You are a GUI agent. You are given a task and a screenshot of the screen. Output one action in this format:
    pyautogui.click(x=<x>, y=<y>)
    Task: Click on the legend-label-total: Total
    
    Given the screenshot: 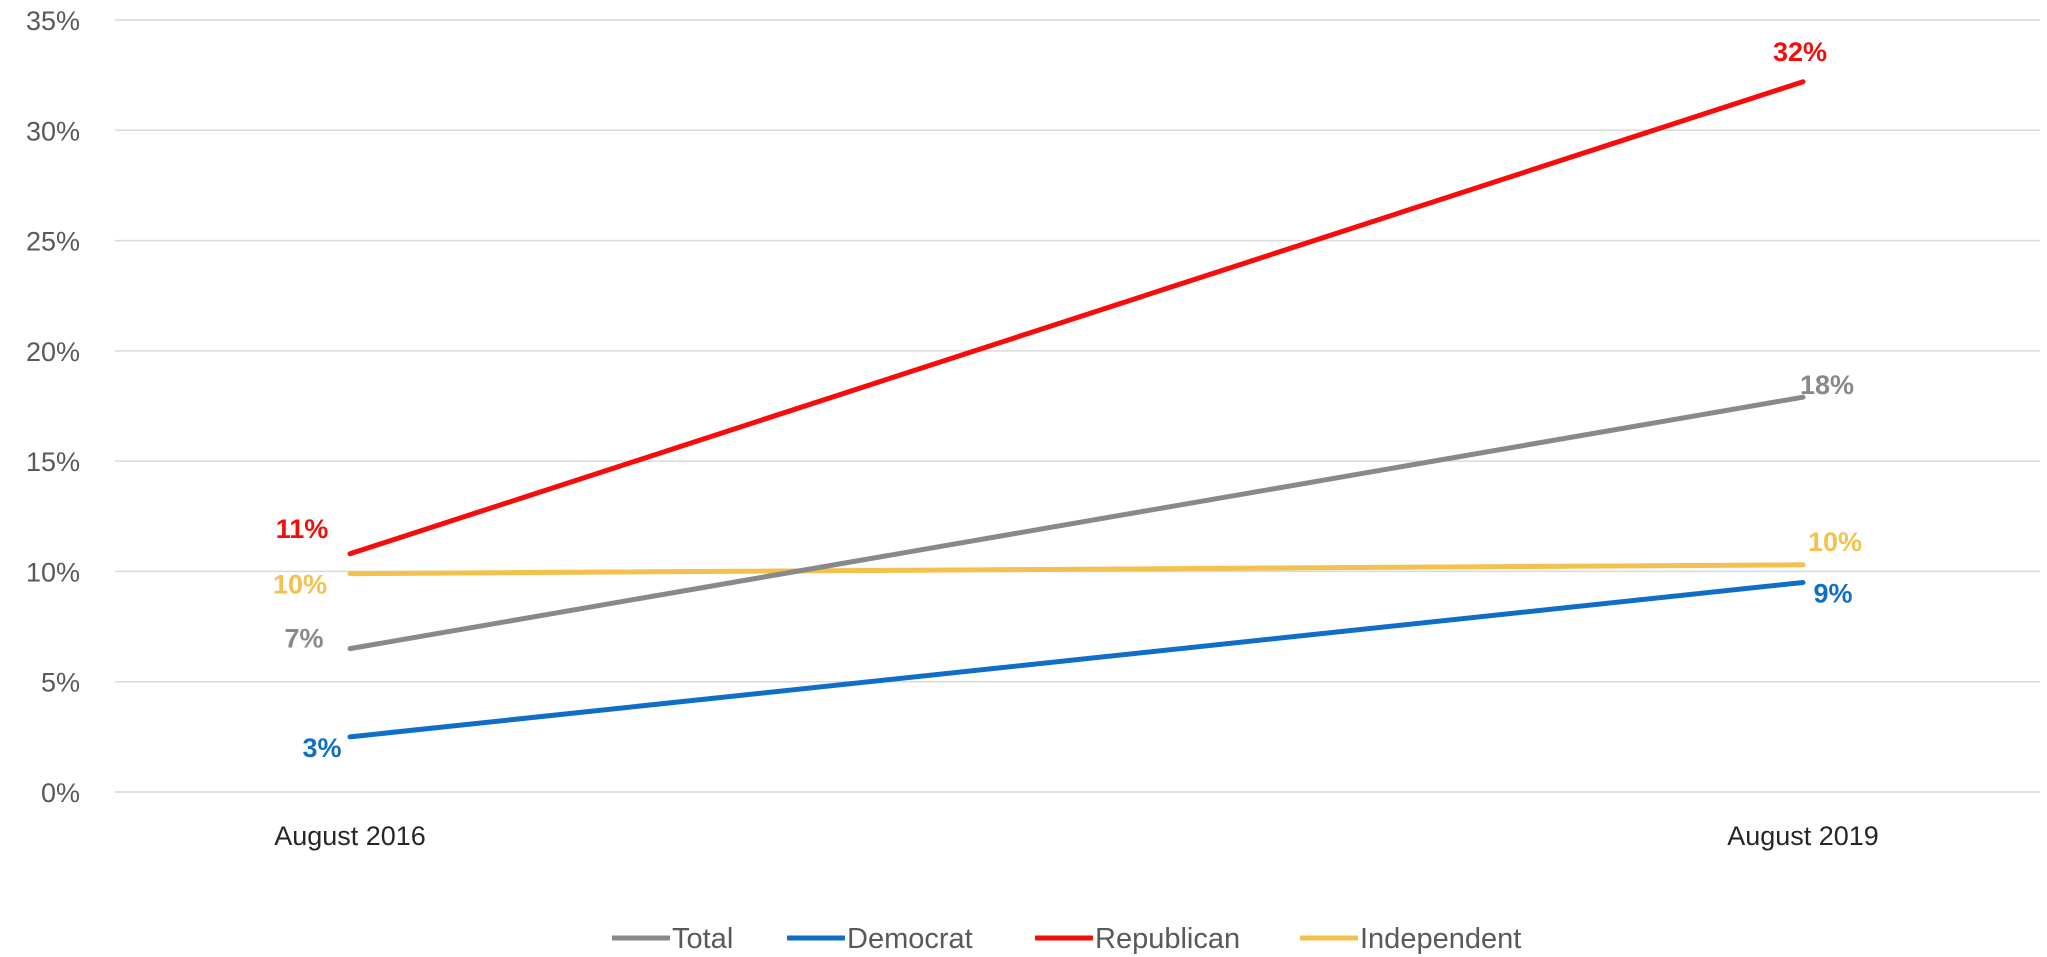 What is the action you would take?
    pyautogui.click(x=702, y=939)
    